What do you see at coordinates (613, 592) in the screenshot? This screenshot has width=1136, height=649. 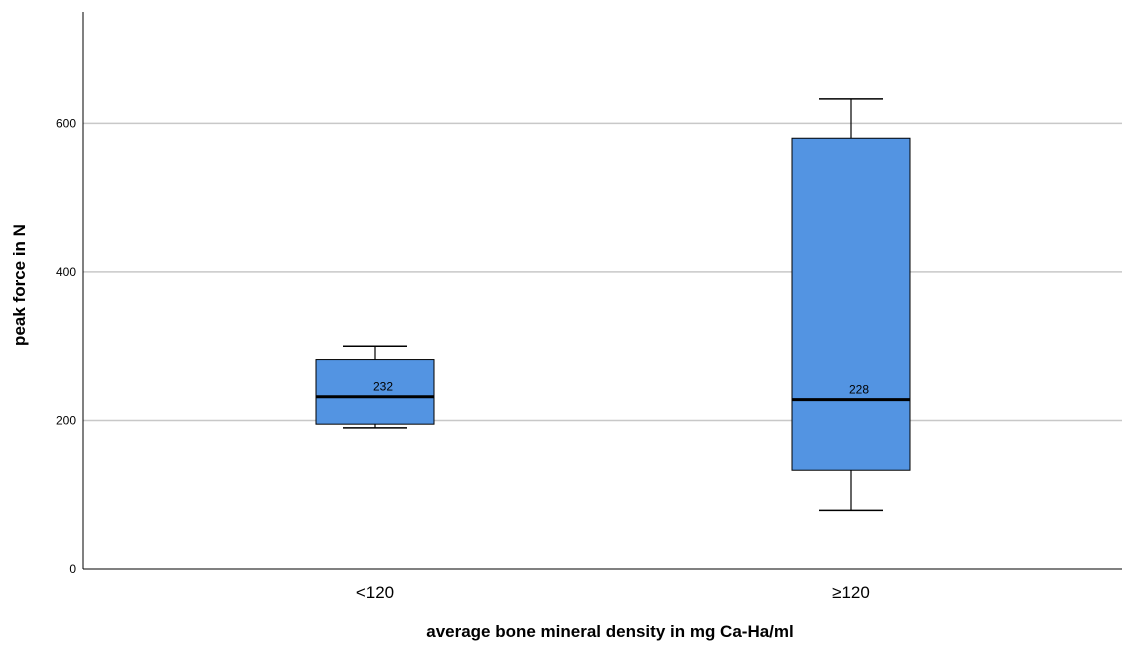 I see `x-category-labels: <120 ≥120` at bounding box center [613, 592].